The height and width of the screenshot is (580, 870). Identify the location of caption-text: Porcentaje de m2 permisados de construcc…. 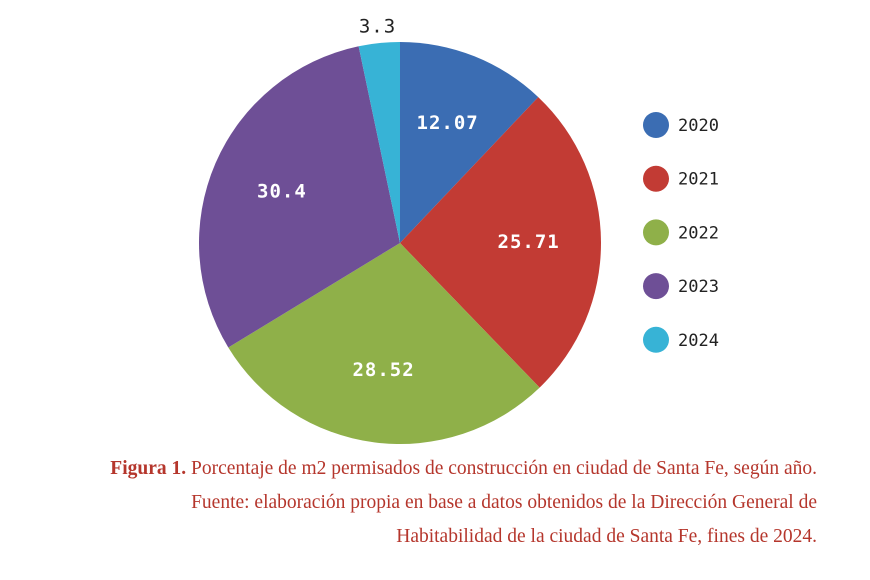
(504, 502).